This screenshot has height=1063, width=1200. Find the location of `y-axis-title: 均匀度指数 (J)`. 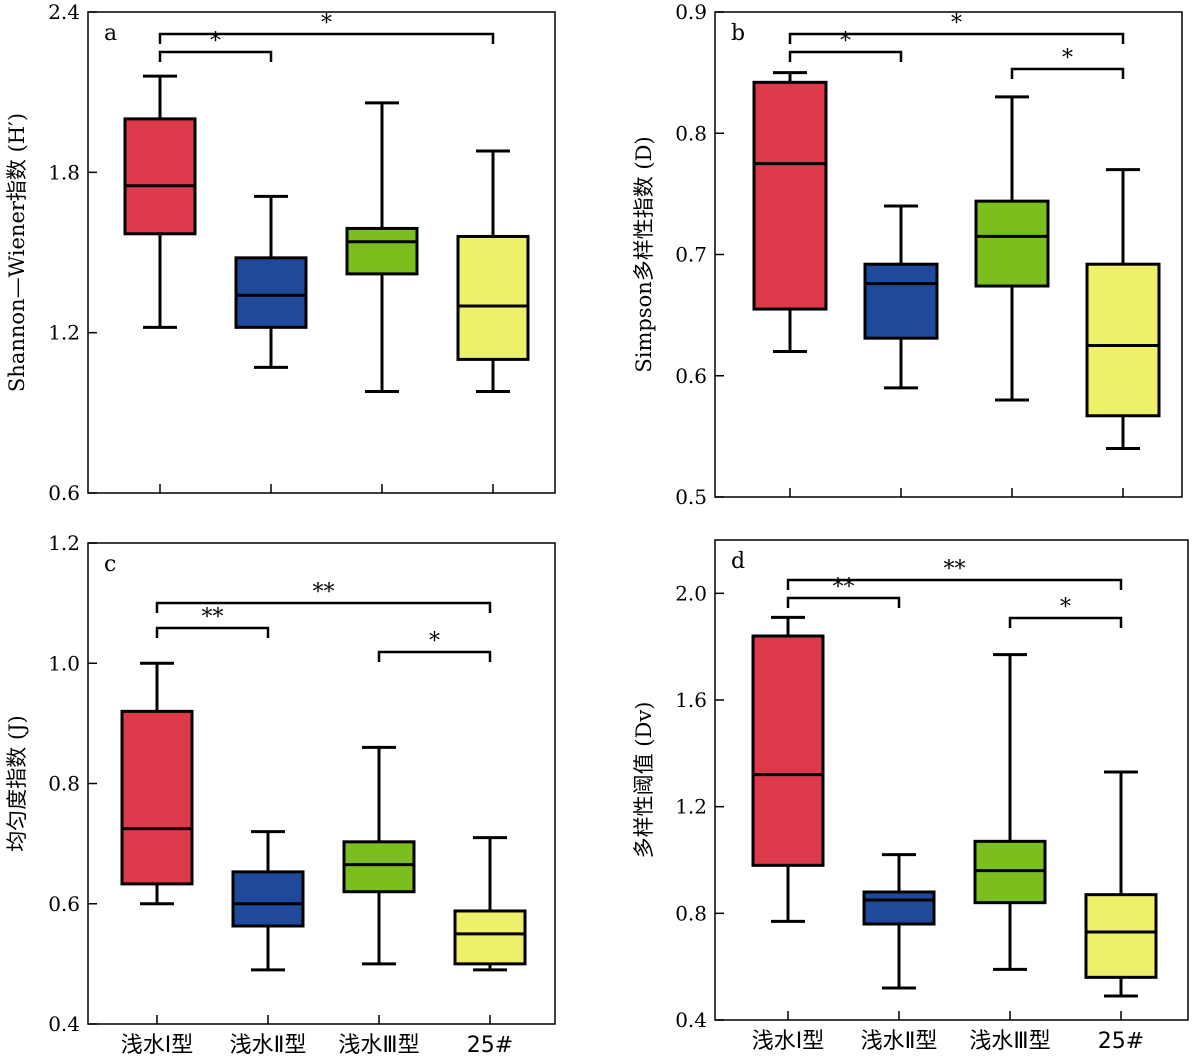

y-axis-title: 均匀度指数 (J) is located at coordinates (17, 783).